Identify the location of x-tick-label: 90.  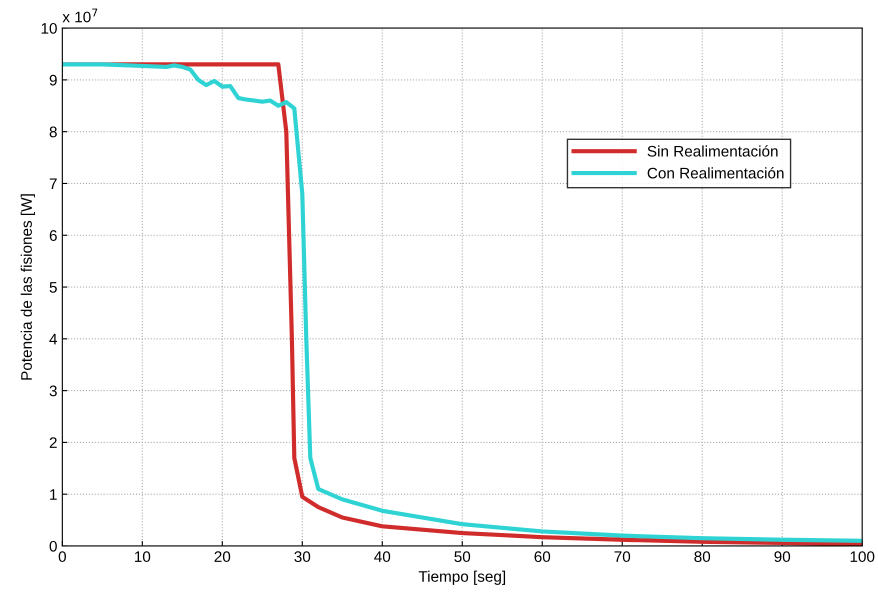
(782, 556).